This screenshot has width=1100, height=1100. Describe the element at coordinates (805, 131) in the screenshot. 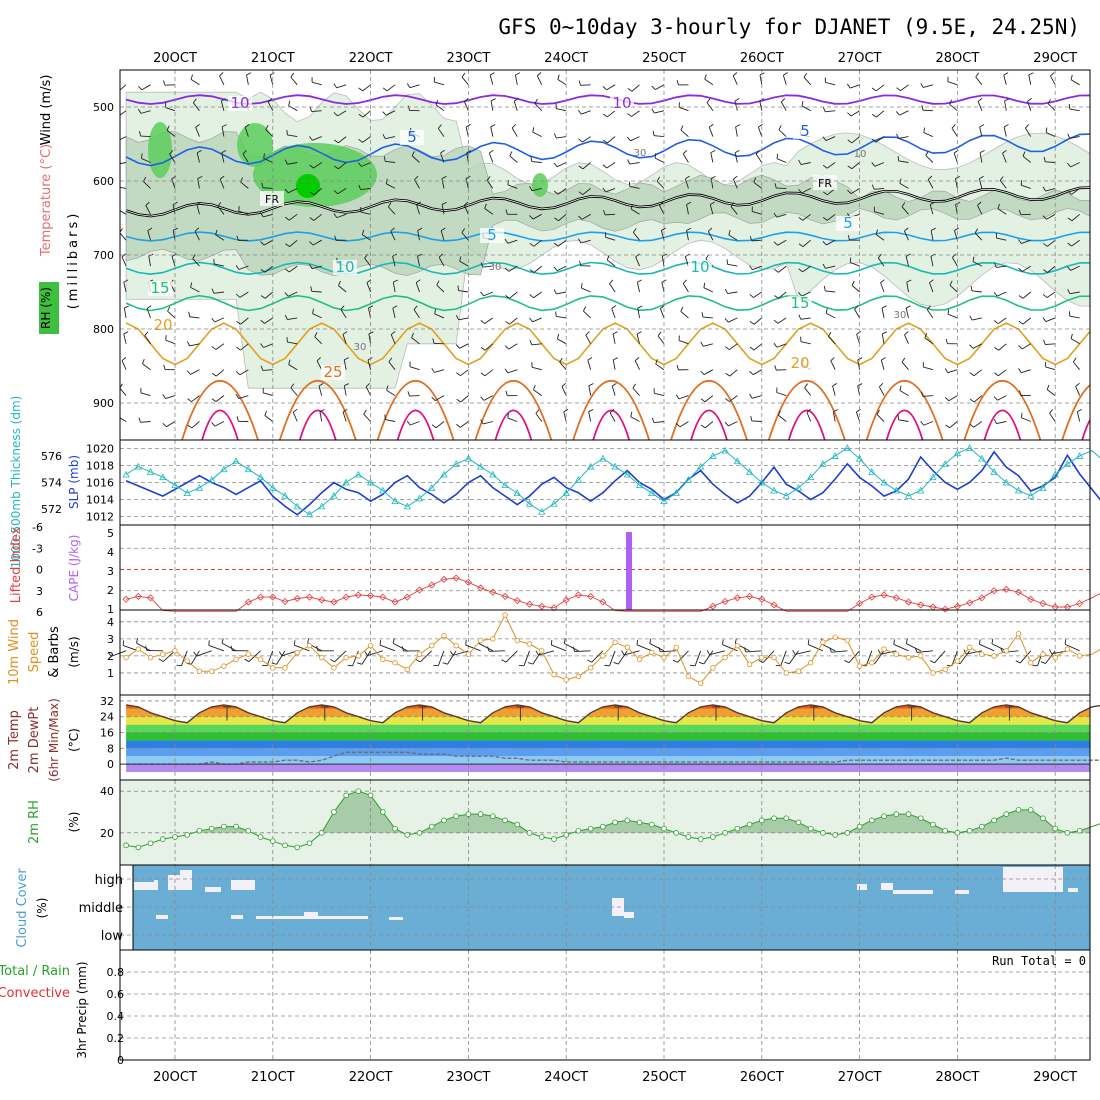

I see `contour-label-bg` at that location.